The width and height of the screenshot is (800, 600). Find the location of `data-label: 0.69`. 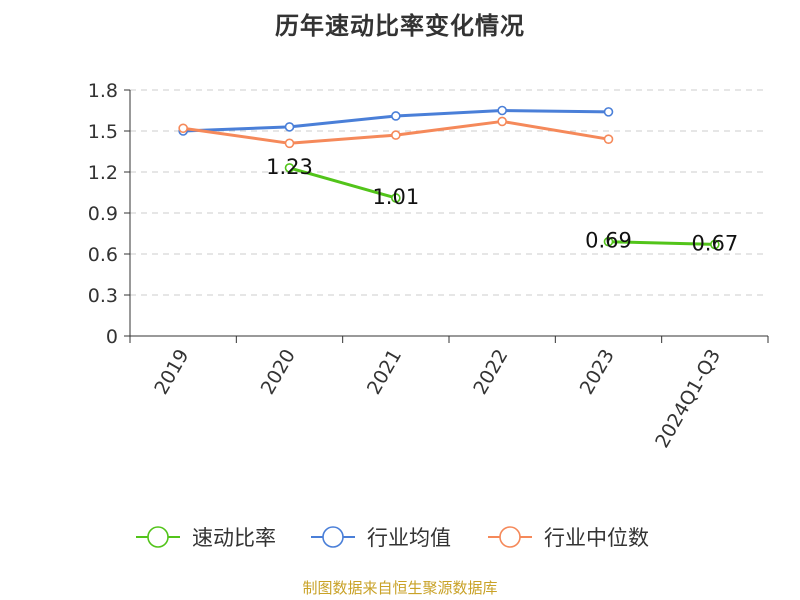

data-label: 0.69 is located at coordinates (608, 241).